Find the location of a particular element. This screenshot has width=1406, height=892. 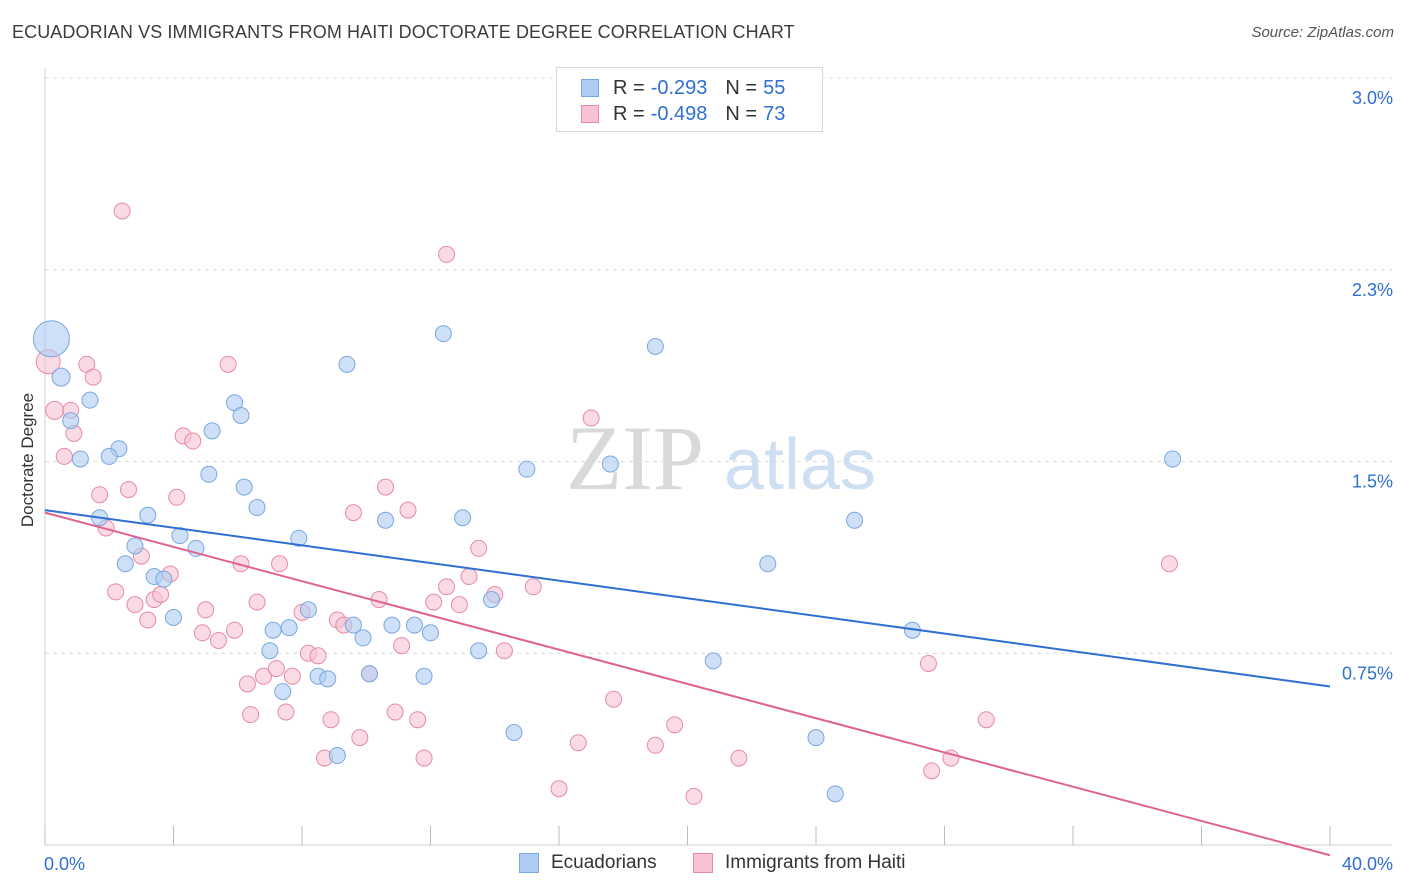

legend-swatch-blue is located at coordinates (590, 88).